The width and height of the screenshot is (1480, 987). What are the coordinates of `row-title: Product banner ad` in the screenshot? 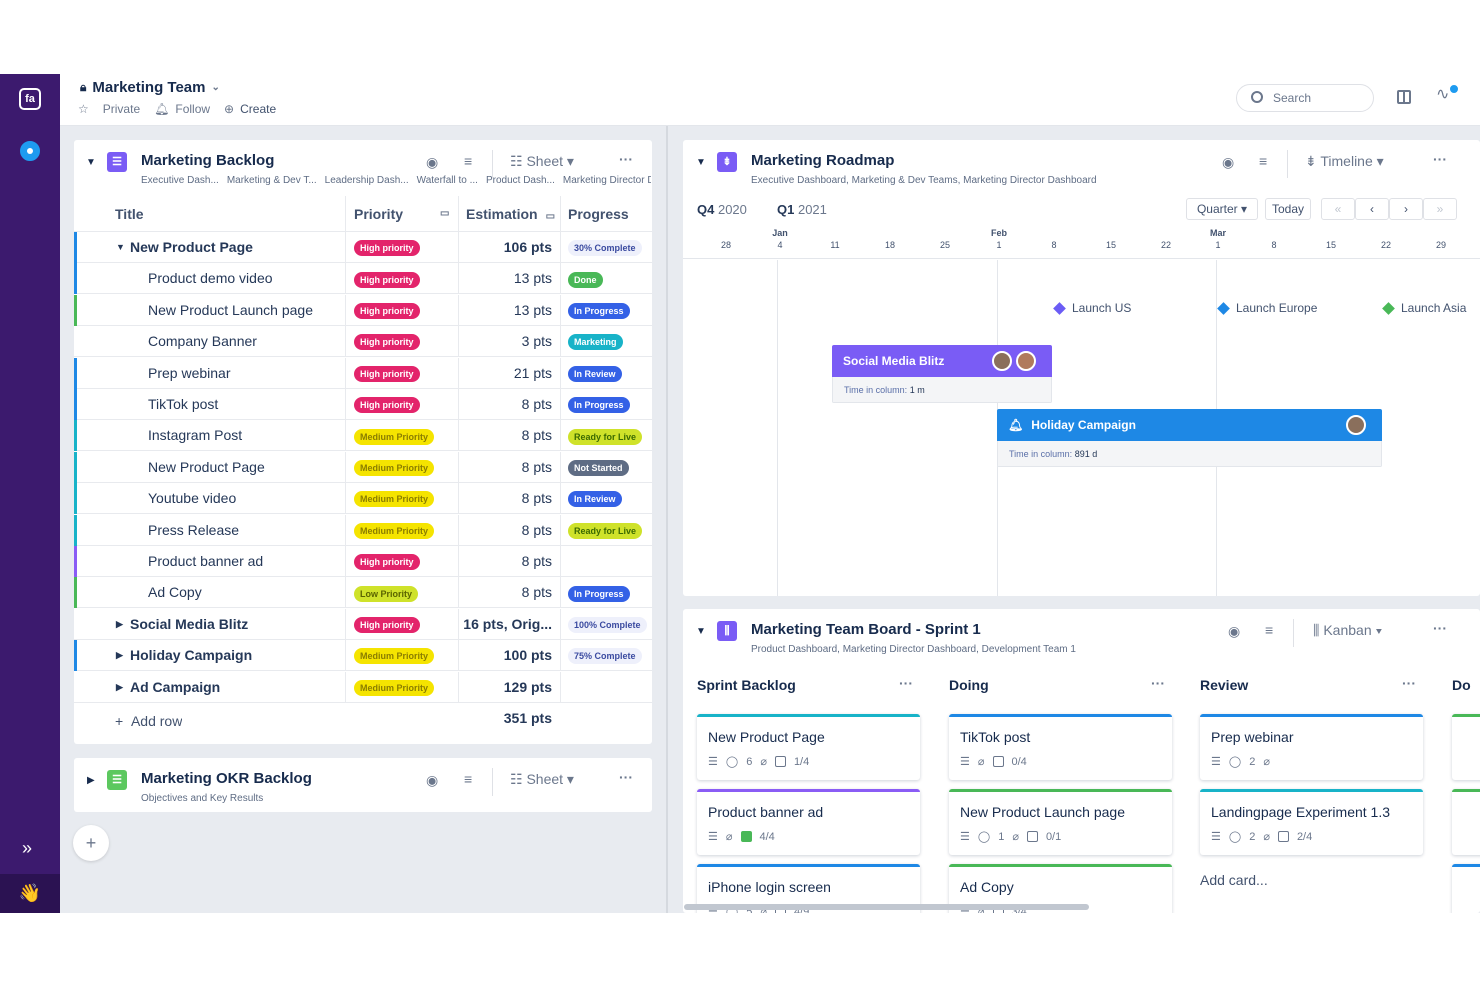 It's located at (206, 561).